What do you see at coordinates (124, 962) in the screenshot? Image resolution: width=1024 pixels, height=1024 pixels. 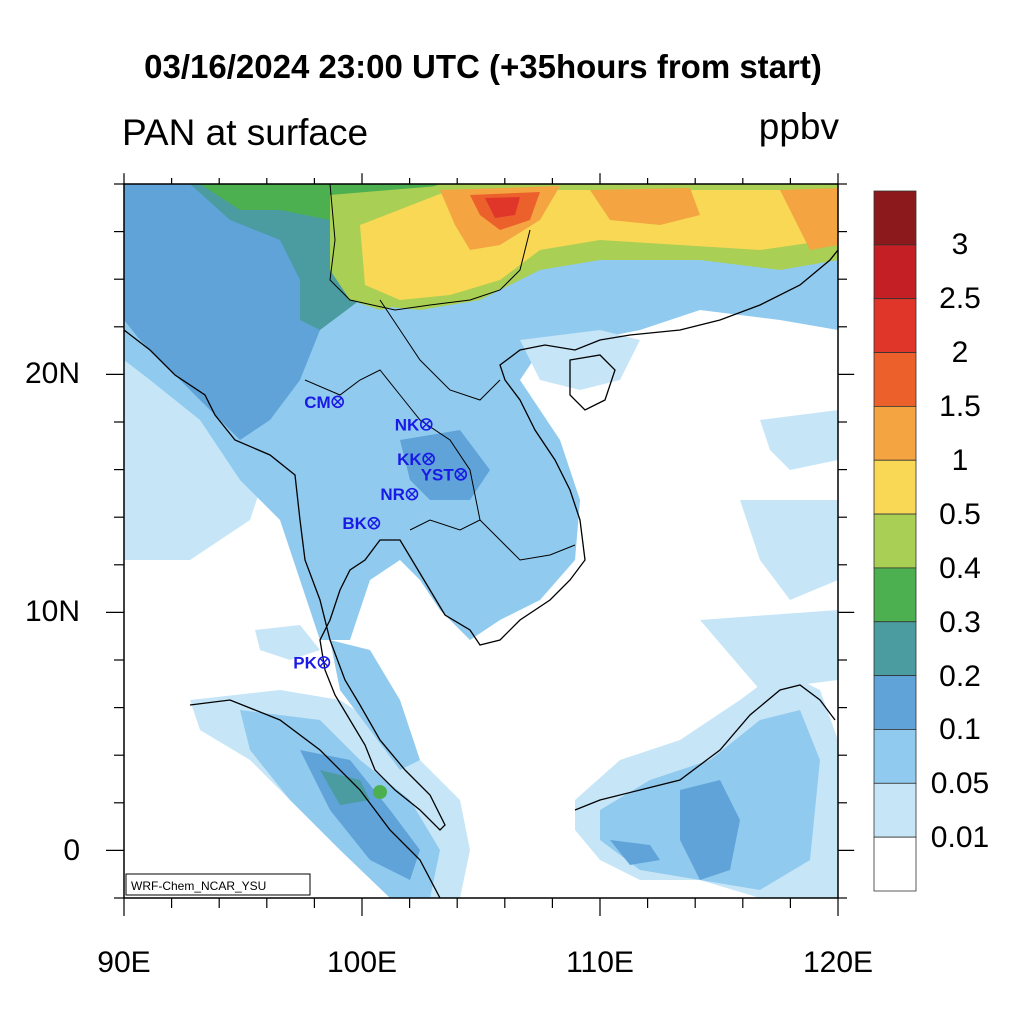 I see `lon-label-90e: 90E` at bounding box center [124, 962].